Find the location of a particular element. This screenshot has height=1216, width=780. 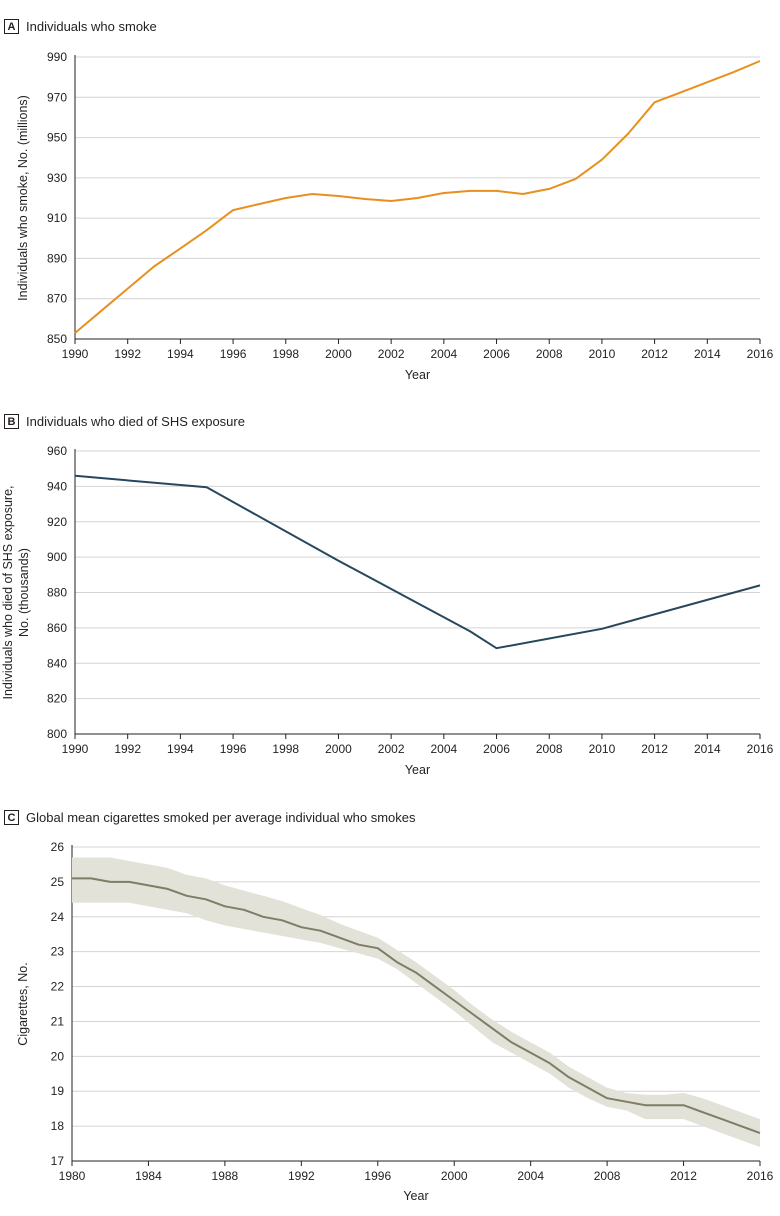

x-tick-label-b-2006: 2006 is located at coordinates (496, 749).